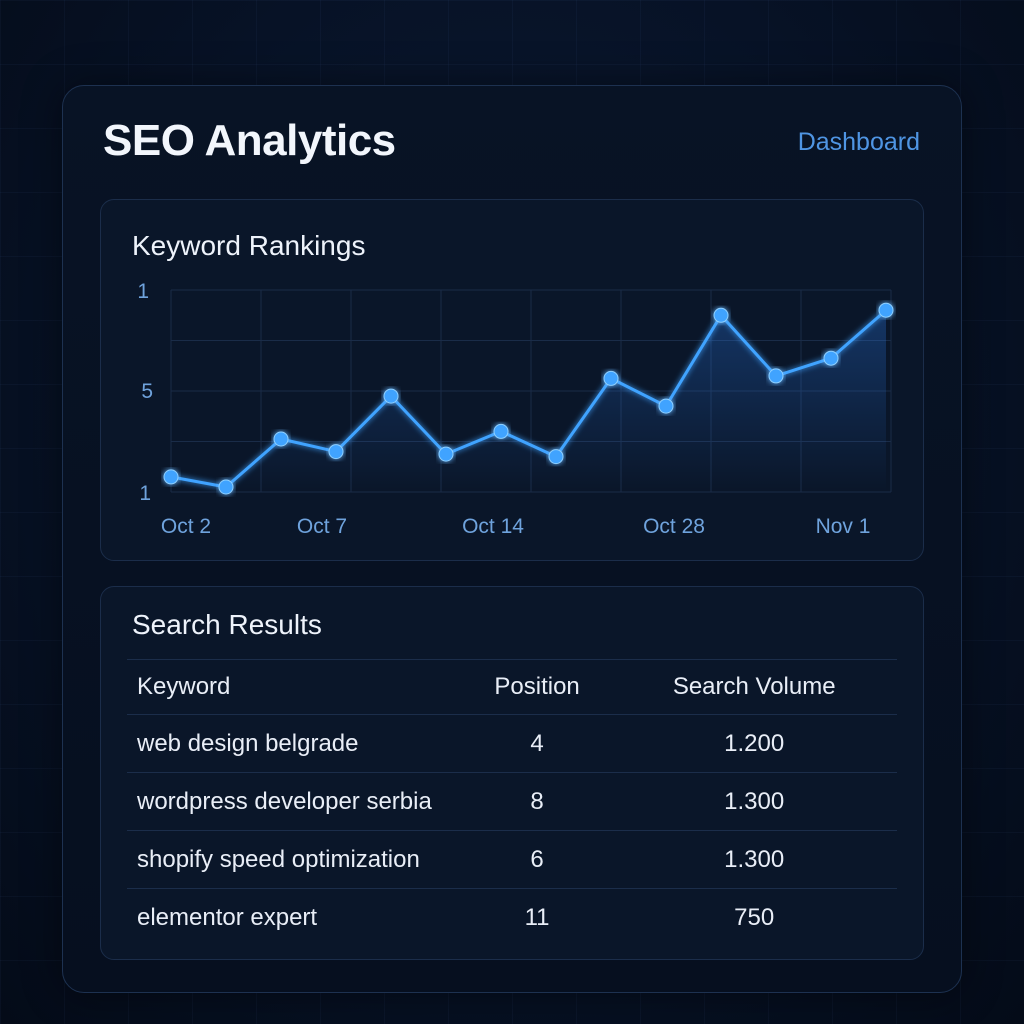 The height and width of the screenshot is (1024, 1024). Describe the element at coordinates (754, 687) in the screenshot. I see `column-header-search-volume: Search Volume` at that location.